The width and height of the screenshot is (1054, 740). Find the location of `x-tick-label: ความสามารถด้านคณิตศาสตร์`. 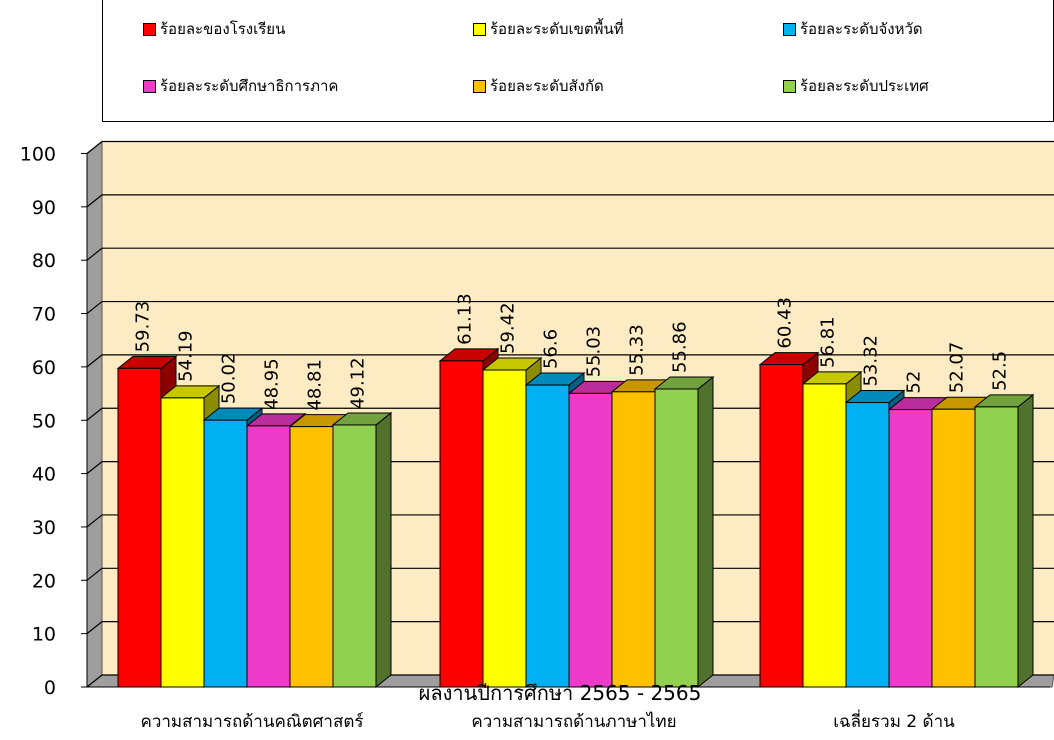

x-tick-label: ความสามารถด้านคณิตศาสตร์ is located at coordinates (251, 722).